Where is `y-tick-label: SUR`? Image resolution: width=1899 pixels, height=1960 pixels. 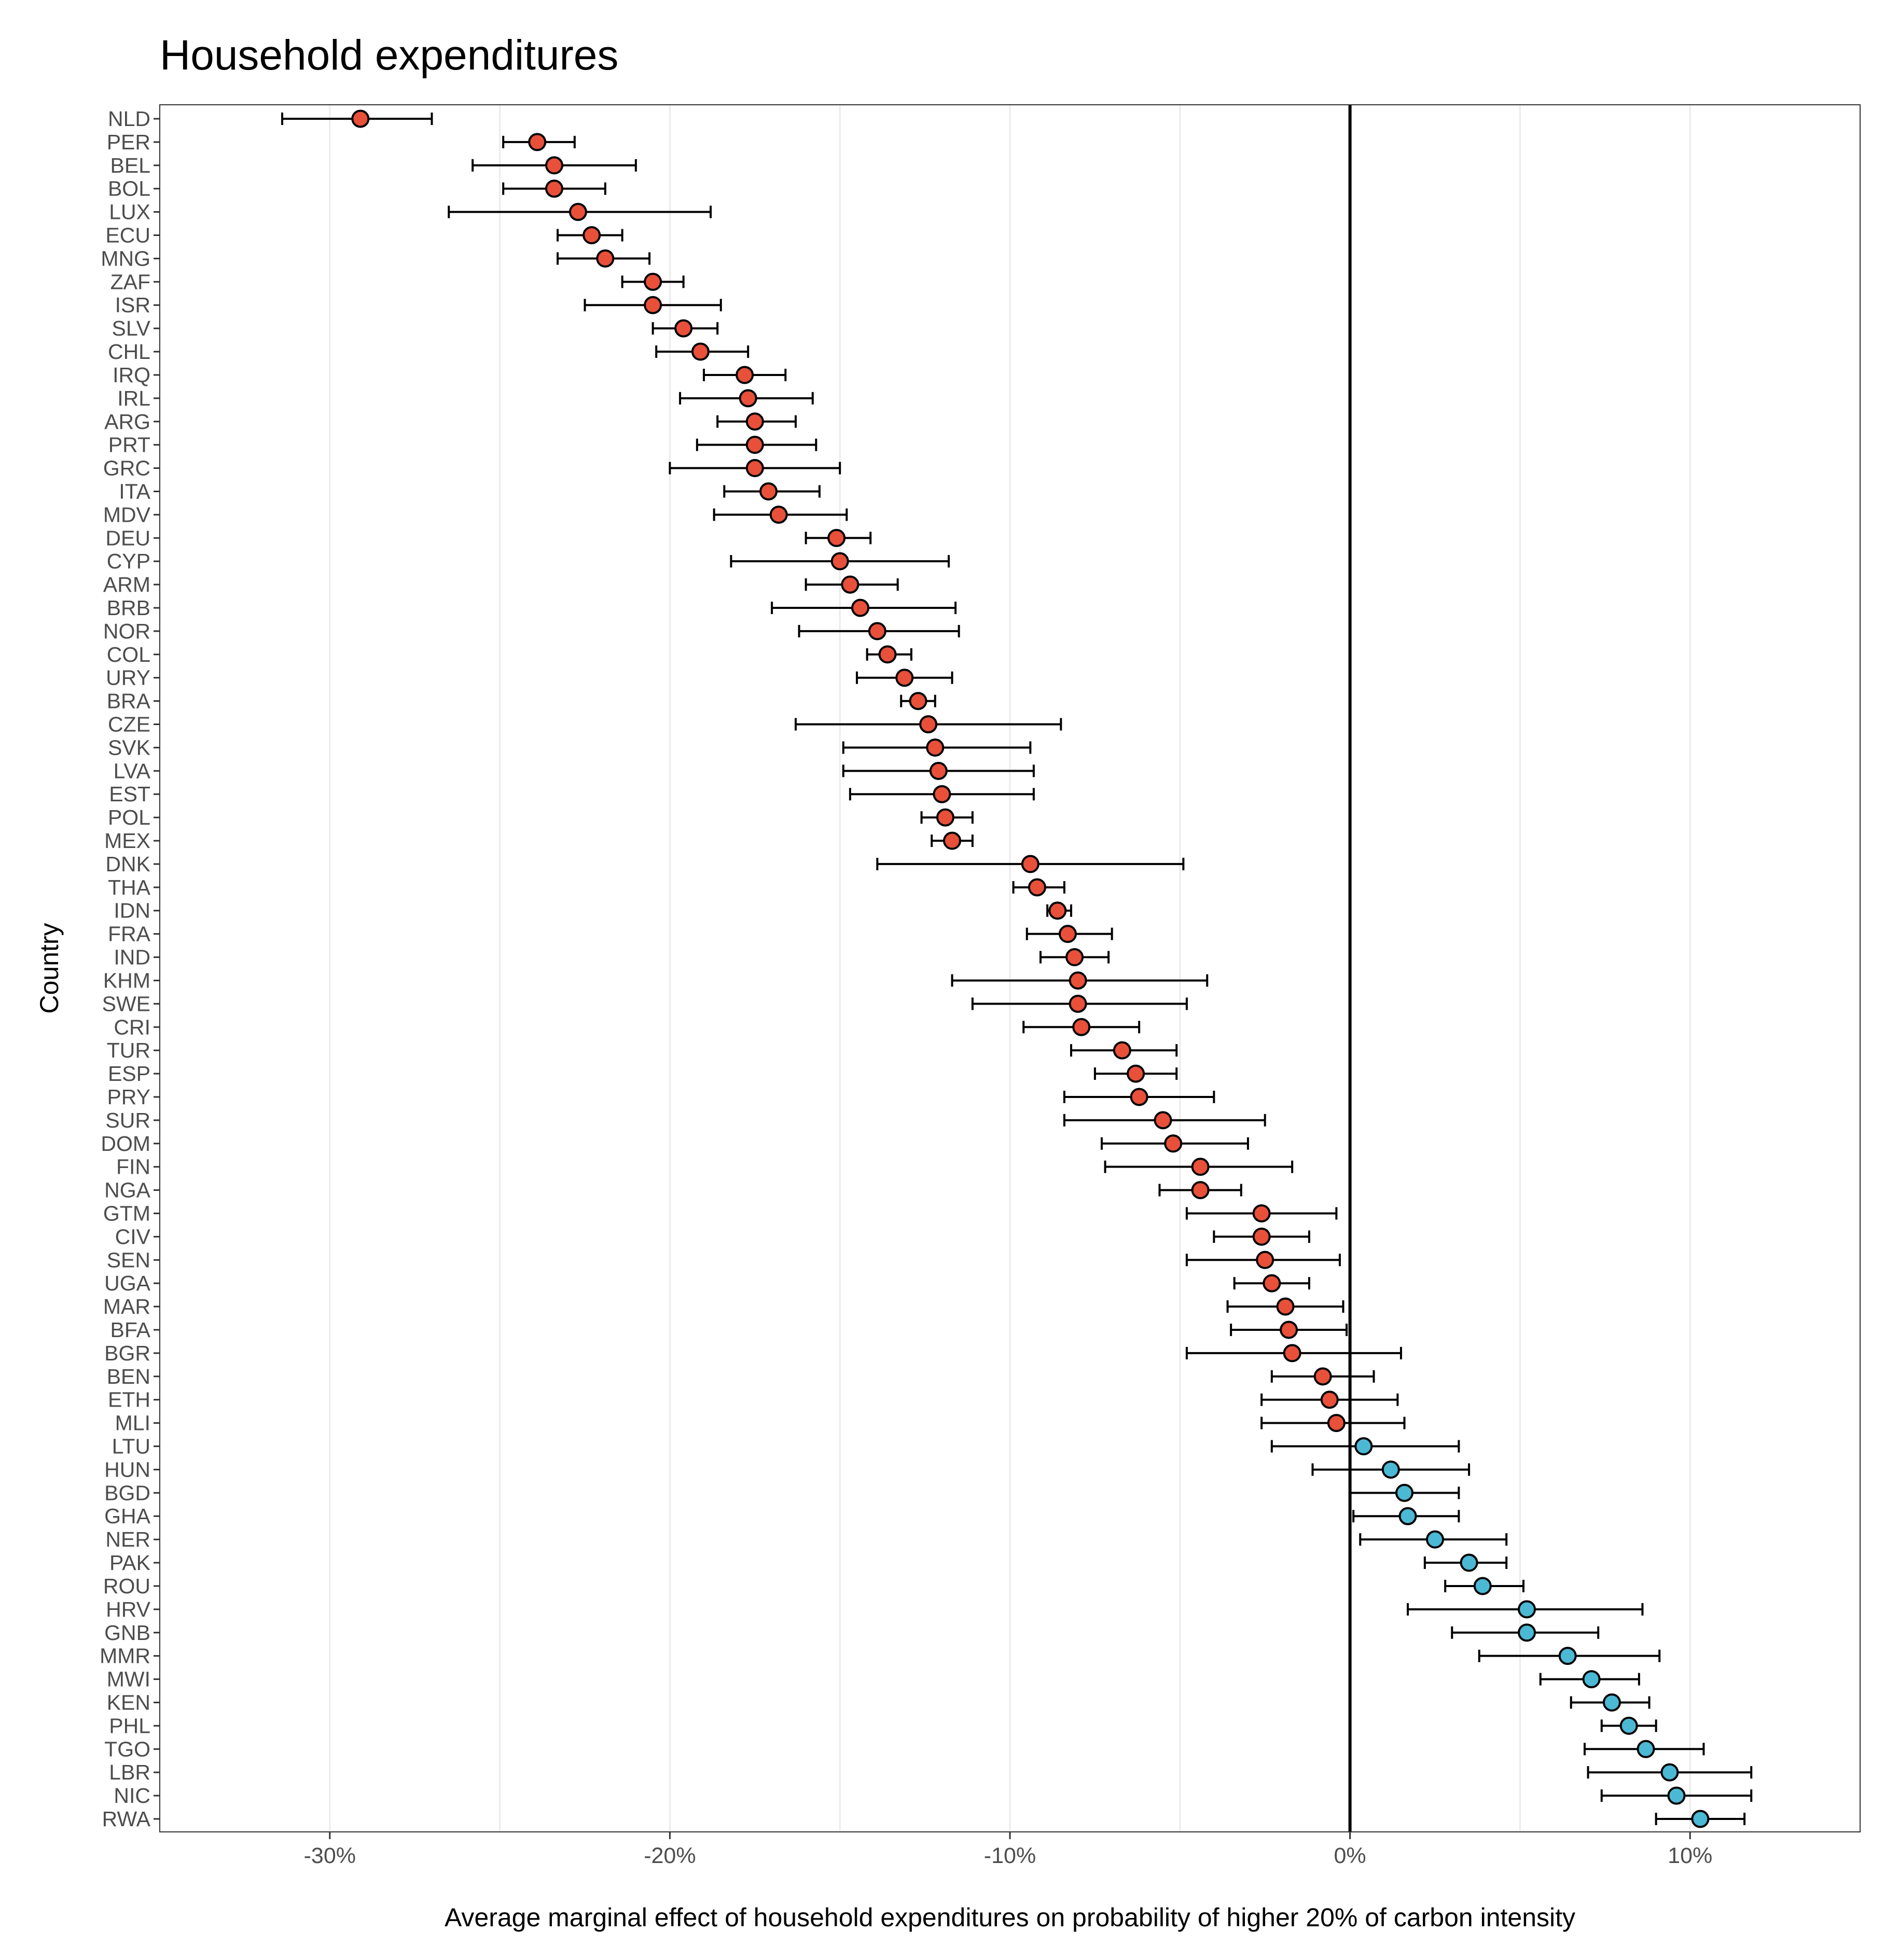 y-tick-label: SUR is located at coordinates (127, 1120).